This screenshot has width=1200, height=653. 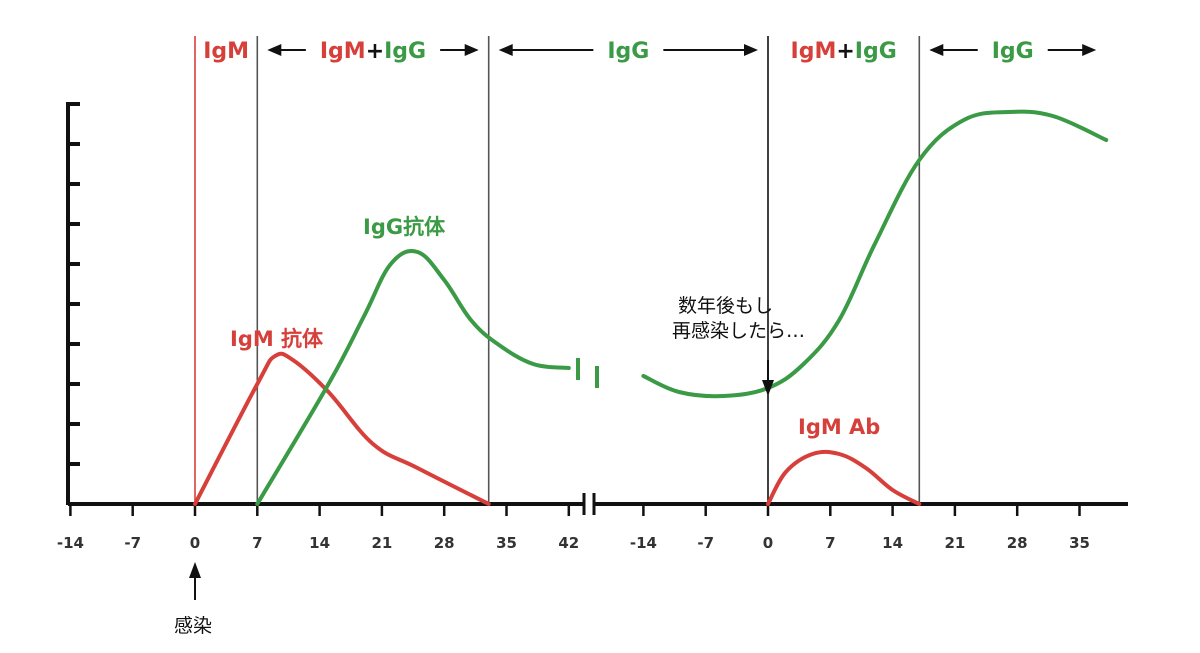 I want to click on x-tick-label: 42, so click(x=568, y=543).